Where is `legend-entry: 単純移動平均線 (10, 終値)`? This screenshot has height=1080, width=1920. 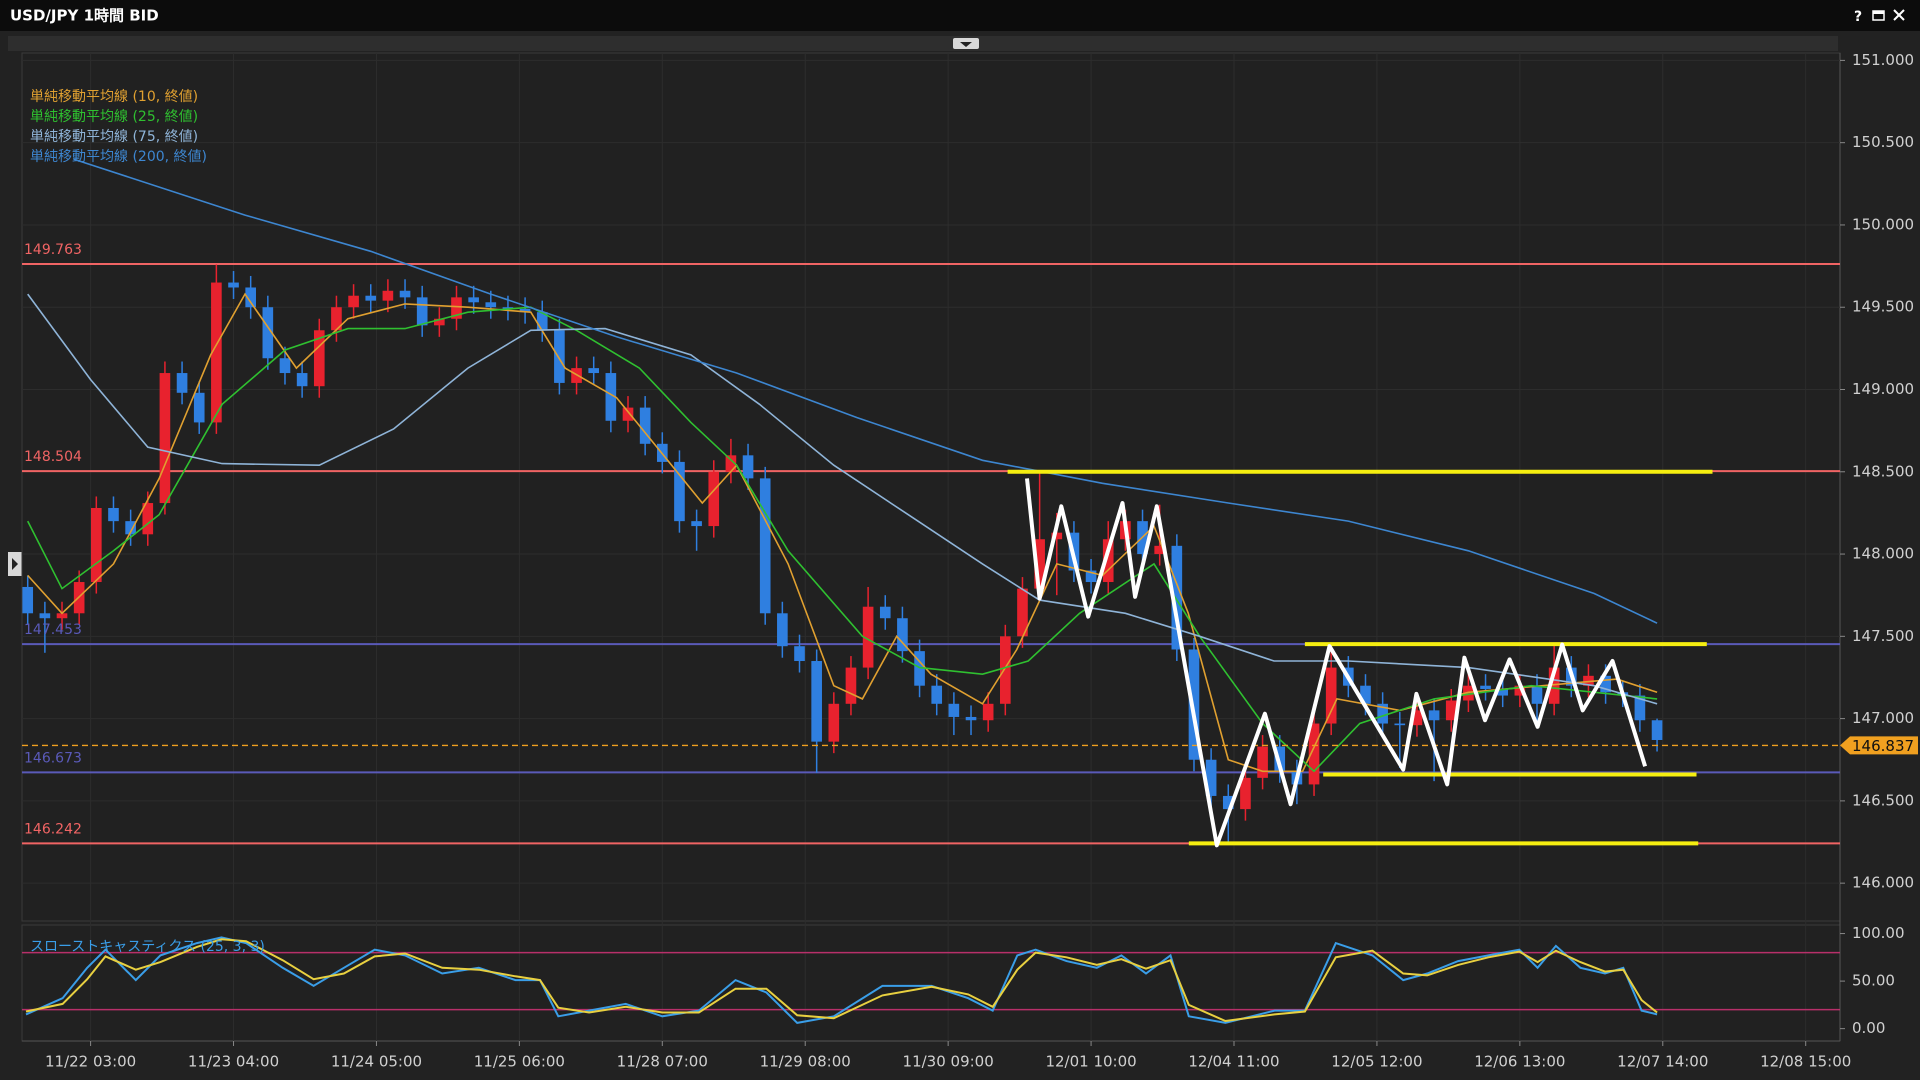 legend-entry: 単純移動平均線 (10, 終値) is located at coordinates (114, 97).